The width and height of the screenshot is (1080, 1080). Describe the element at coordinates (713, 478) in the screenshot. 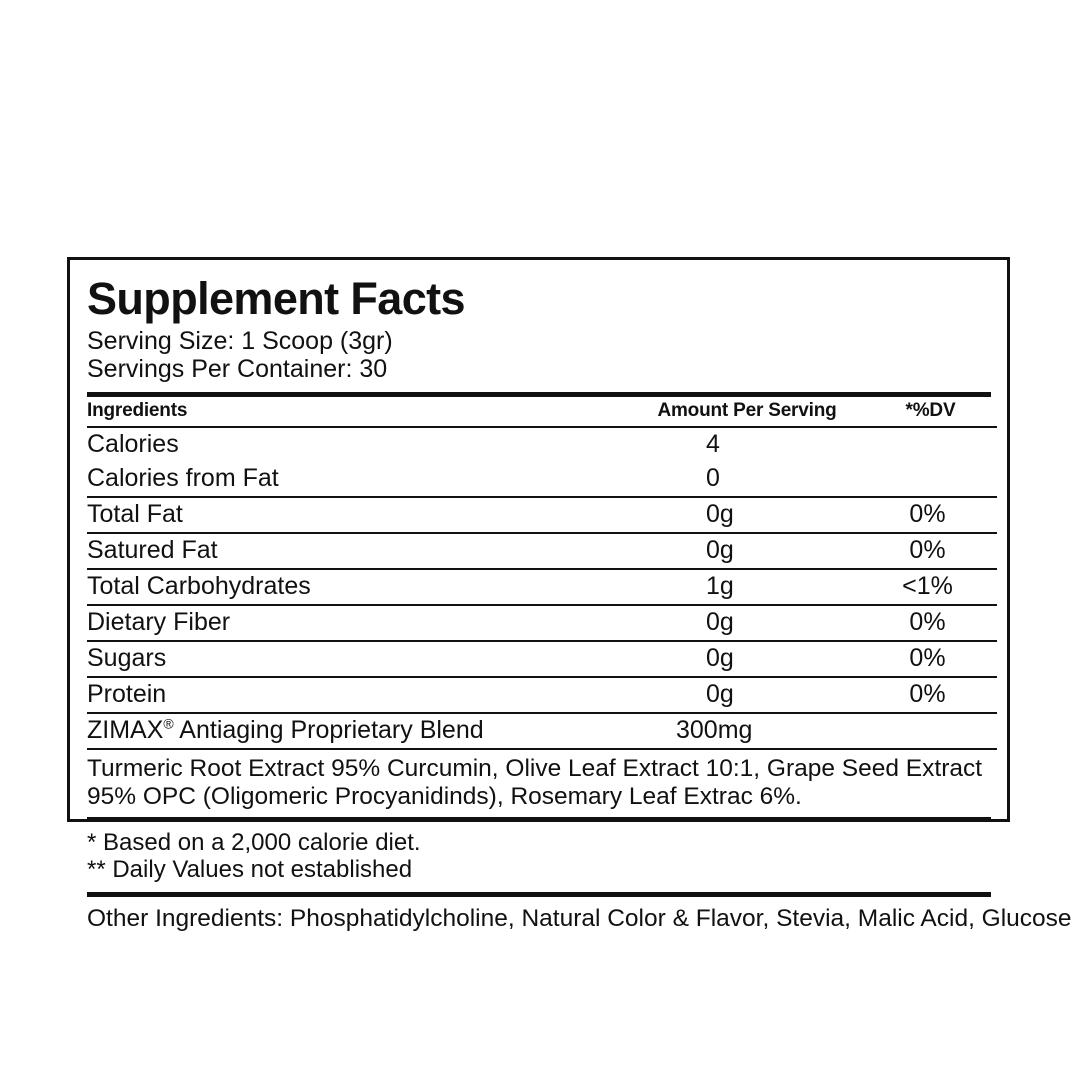

I see `row-amount-calories-from-fat: 0` at that location.